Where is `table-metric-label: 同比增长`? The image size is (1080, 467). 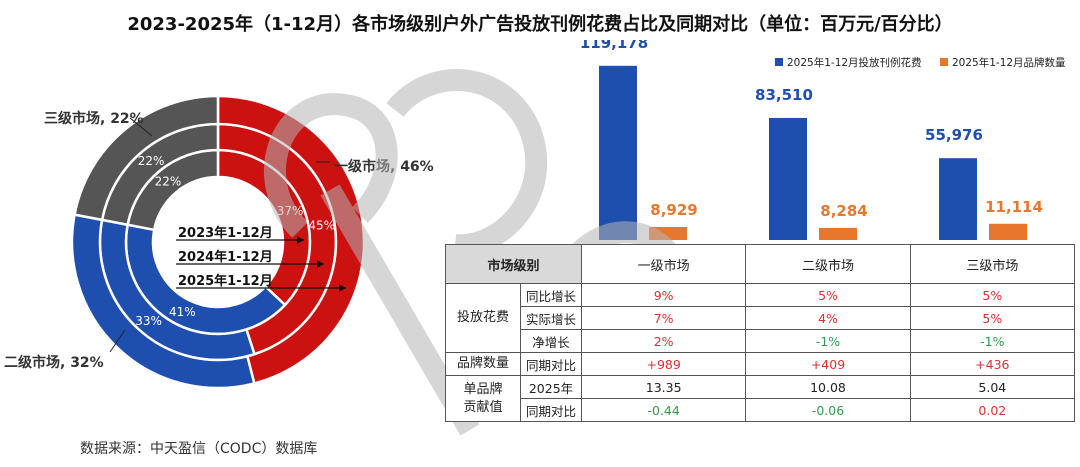
table-metric-label: 同比增长 is located at coordinates (551, 295).